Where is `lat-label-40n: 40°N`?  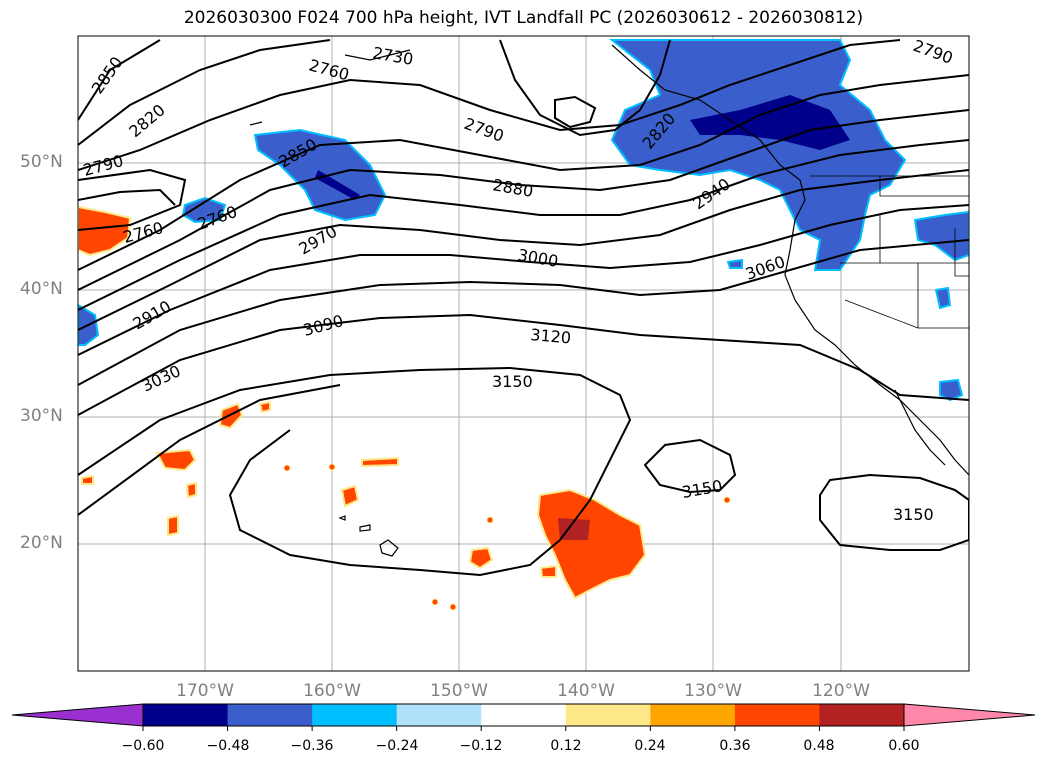
lat-label-40n: 40°N is located at coordinates (41, 289).